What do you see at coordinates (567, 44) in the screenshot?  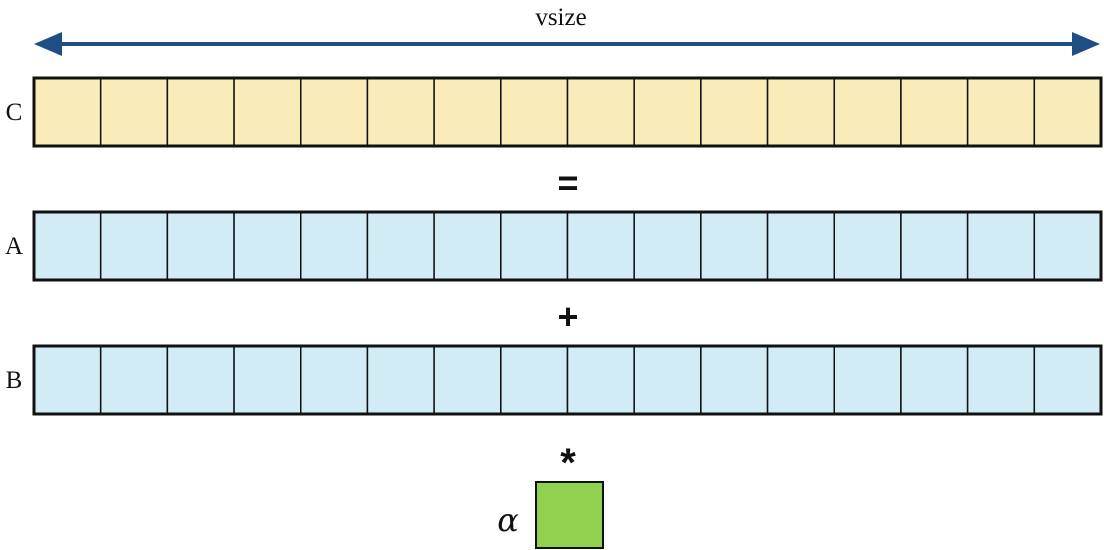 I see `vsize-arrow` at bounding box center [567, 44].